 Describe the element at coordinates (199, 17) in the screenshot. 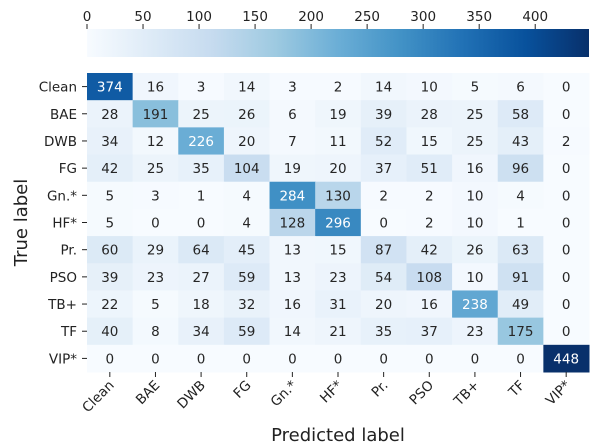

I see `colorbar-tick-label: 100` at that location.